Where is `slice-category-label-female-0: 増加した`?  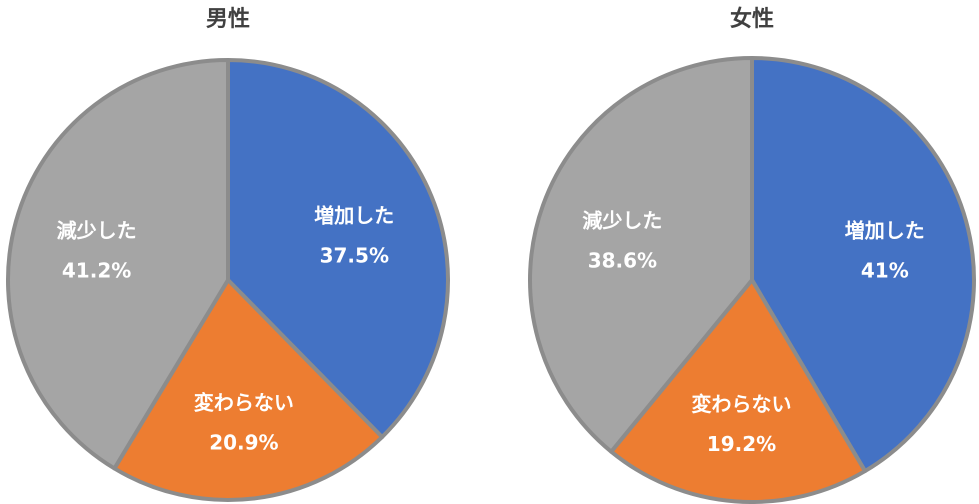
slice-category-label-female-0: 増加した is located at coordinates (885, 231).